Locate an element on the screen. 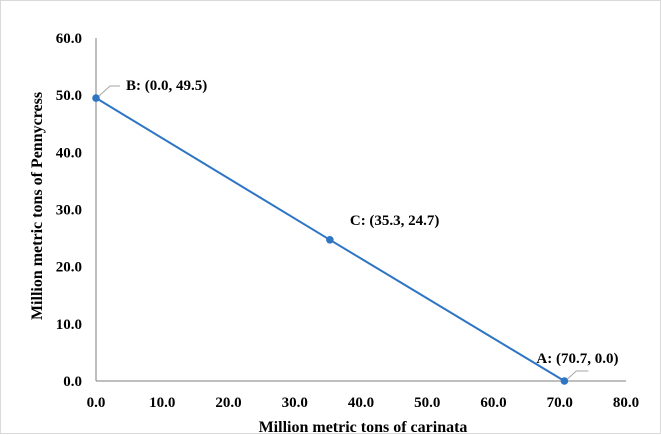 The image size is (661, 435). x-tick-label: 20.0 is located at coordinates (228, 403).